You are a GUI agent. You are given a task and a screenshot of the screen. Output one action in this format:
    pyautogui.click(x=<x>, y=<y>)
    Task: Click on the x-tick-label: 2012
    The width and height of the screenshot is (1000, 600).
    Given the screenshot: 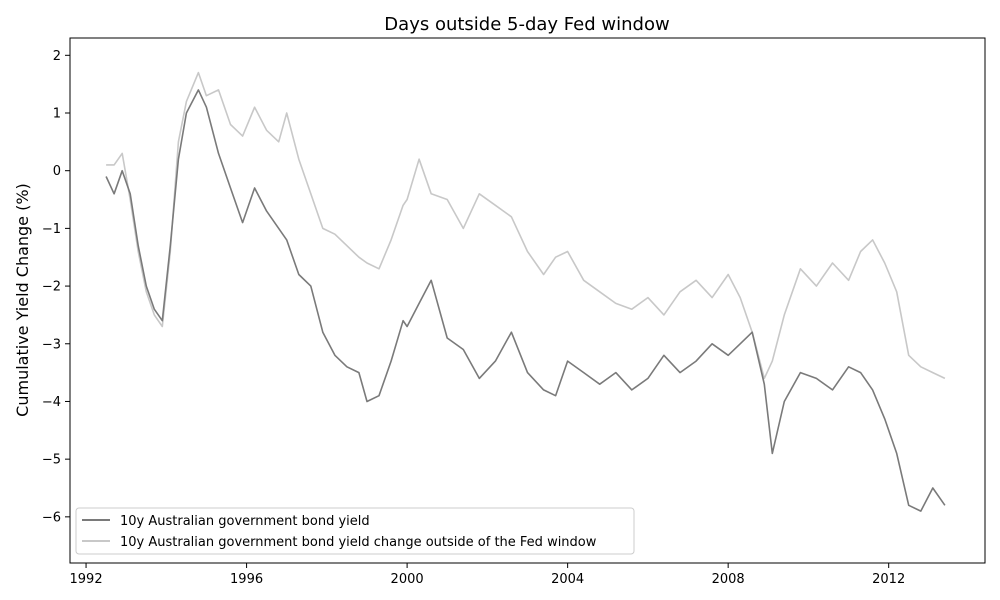 What is the action you would take?
    pyautogui.click(x=888, y=579)
    